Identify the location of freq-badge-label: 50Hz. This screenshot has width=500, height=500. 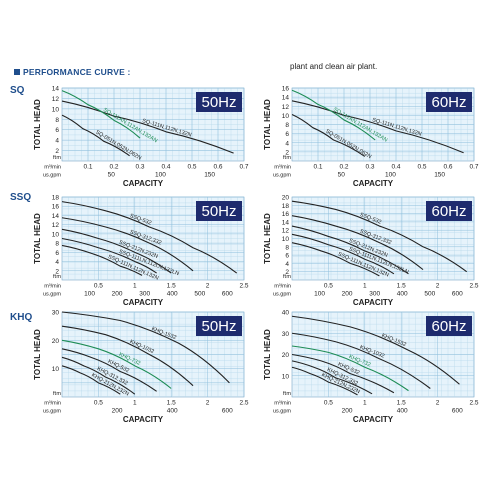
(218, 102).